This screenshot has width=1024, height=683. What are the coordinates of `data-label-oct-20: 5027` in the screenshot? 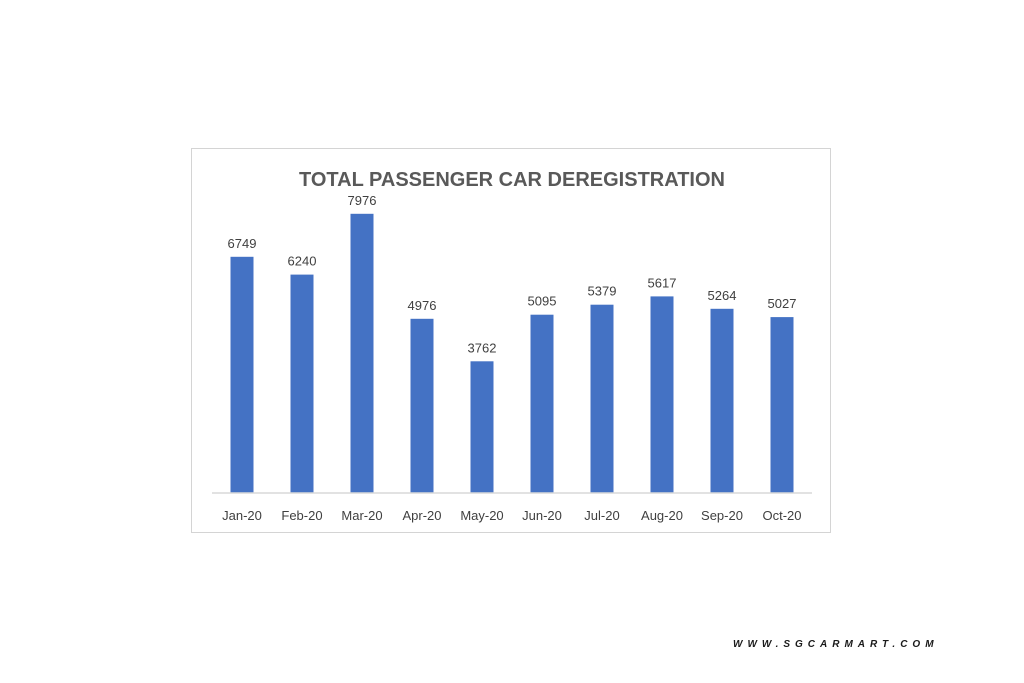 It's located at (782, 303).